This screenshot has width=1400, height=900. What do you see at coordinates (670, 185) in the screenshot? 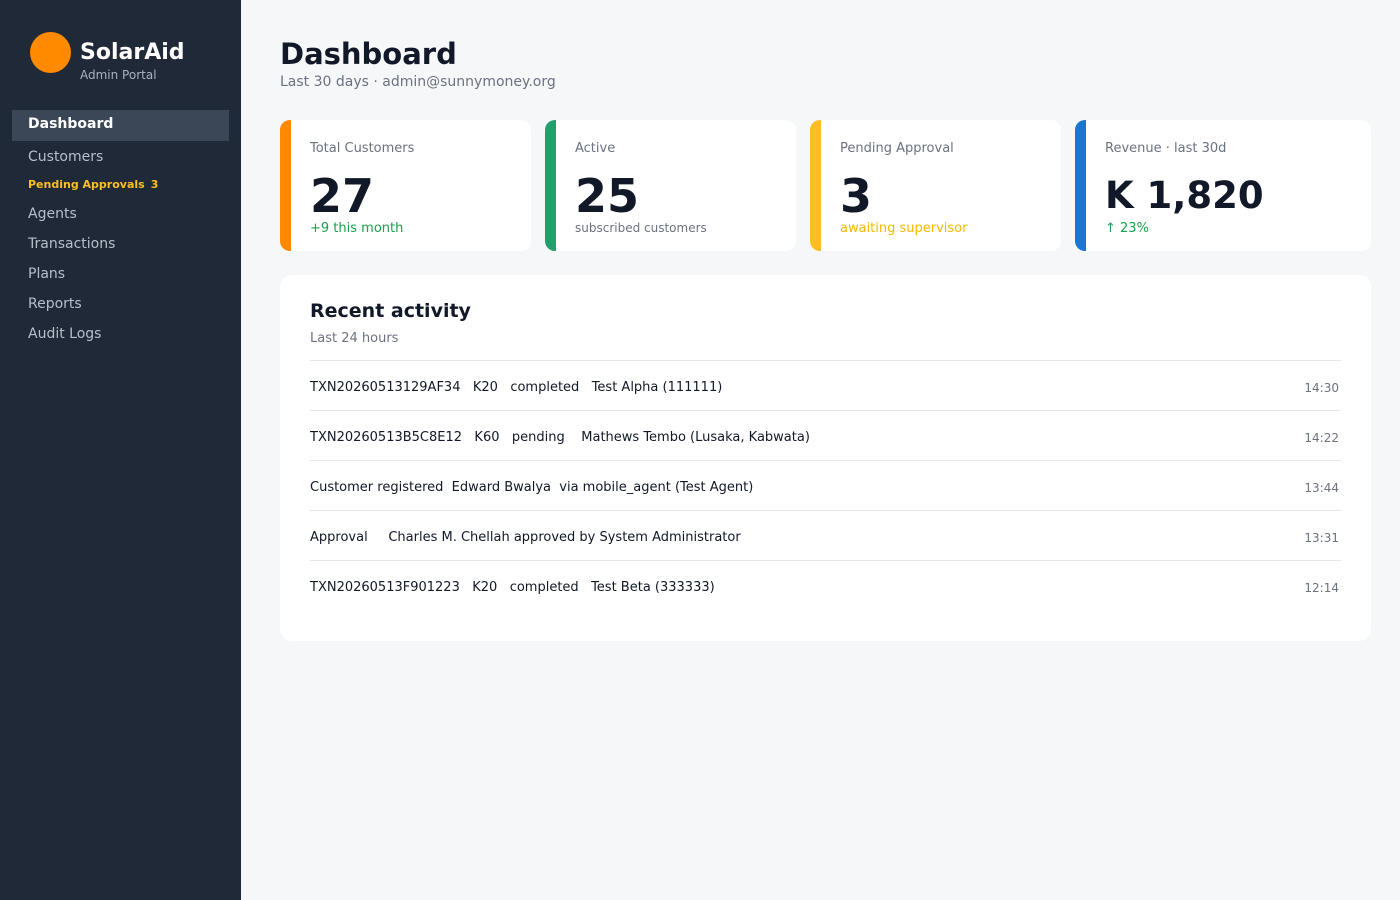
I see `stat-card-active: Active 25 subscribed customers` at bounding box center [670, 185].